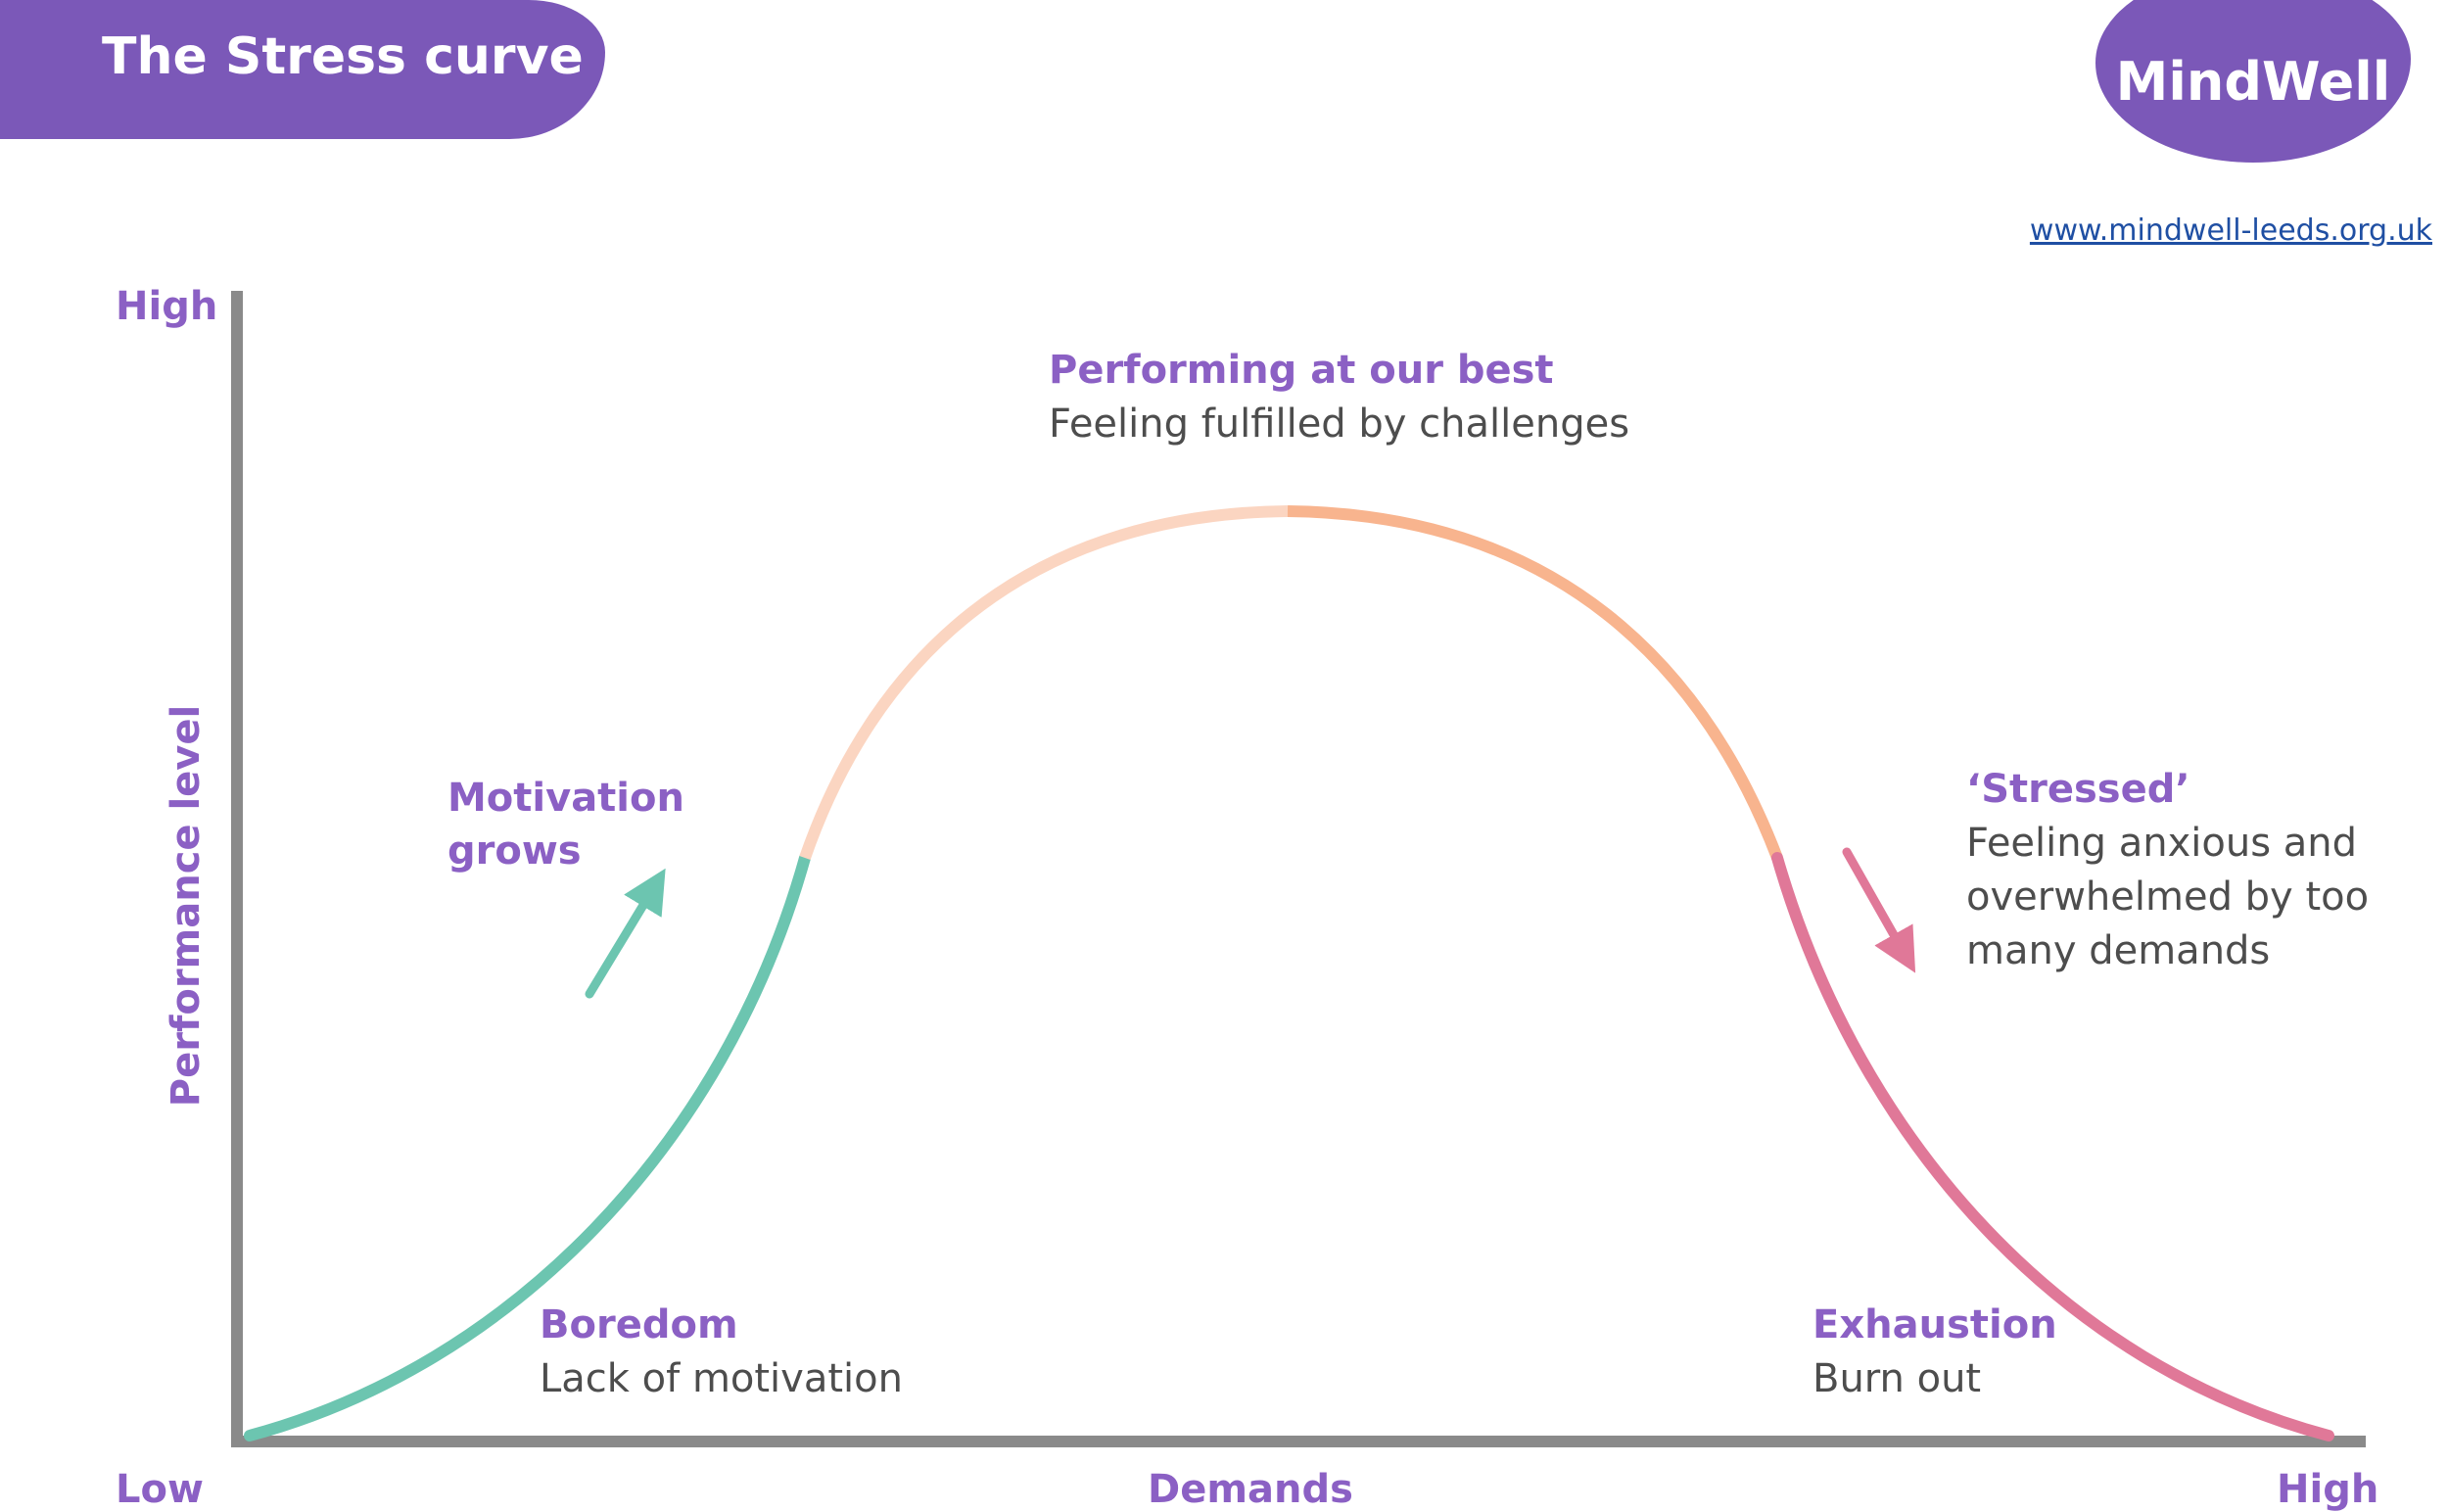  Describe the element at coordinates (639, 1324) in the screenshot. I see `boredom-zone-heading: Boredom` at that location.